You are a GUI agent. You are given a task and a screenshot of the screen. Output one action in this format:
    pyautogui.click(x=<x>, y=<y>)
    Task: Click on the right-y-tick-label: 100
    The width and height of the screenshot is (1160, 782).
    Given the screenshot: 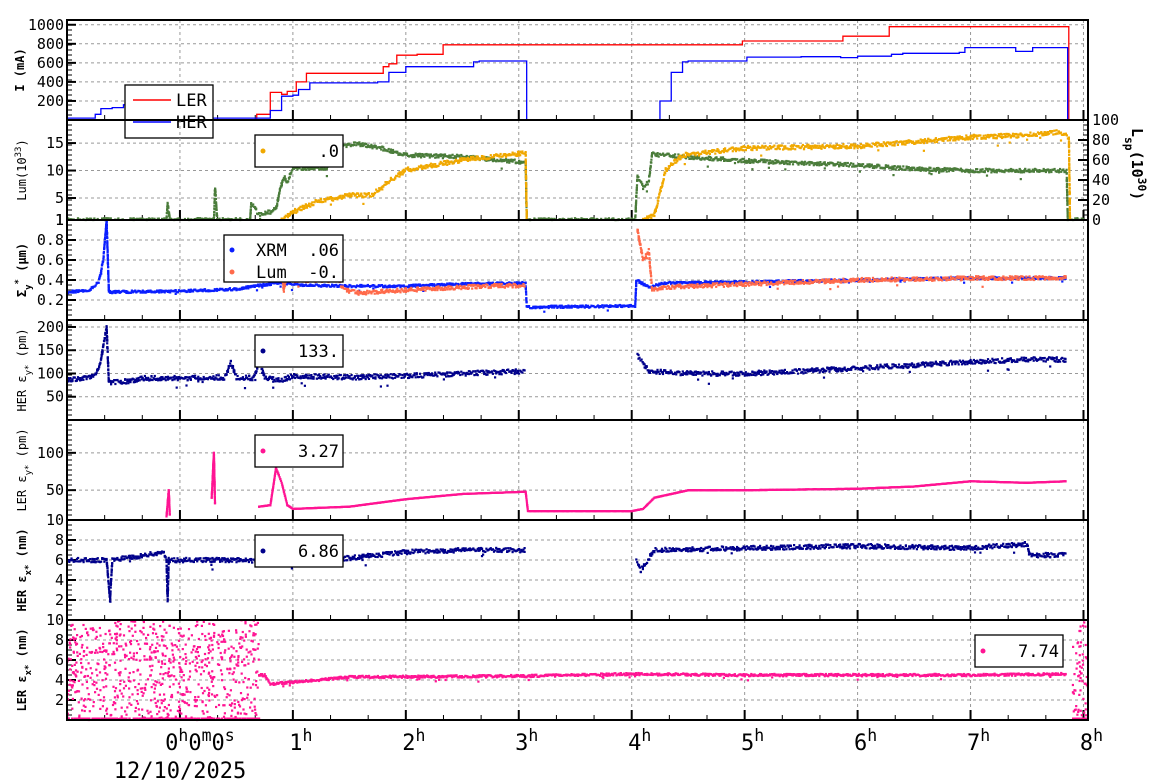 What is the action you would take?
    pyautogui.click(x=1105, y=120)
    